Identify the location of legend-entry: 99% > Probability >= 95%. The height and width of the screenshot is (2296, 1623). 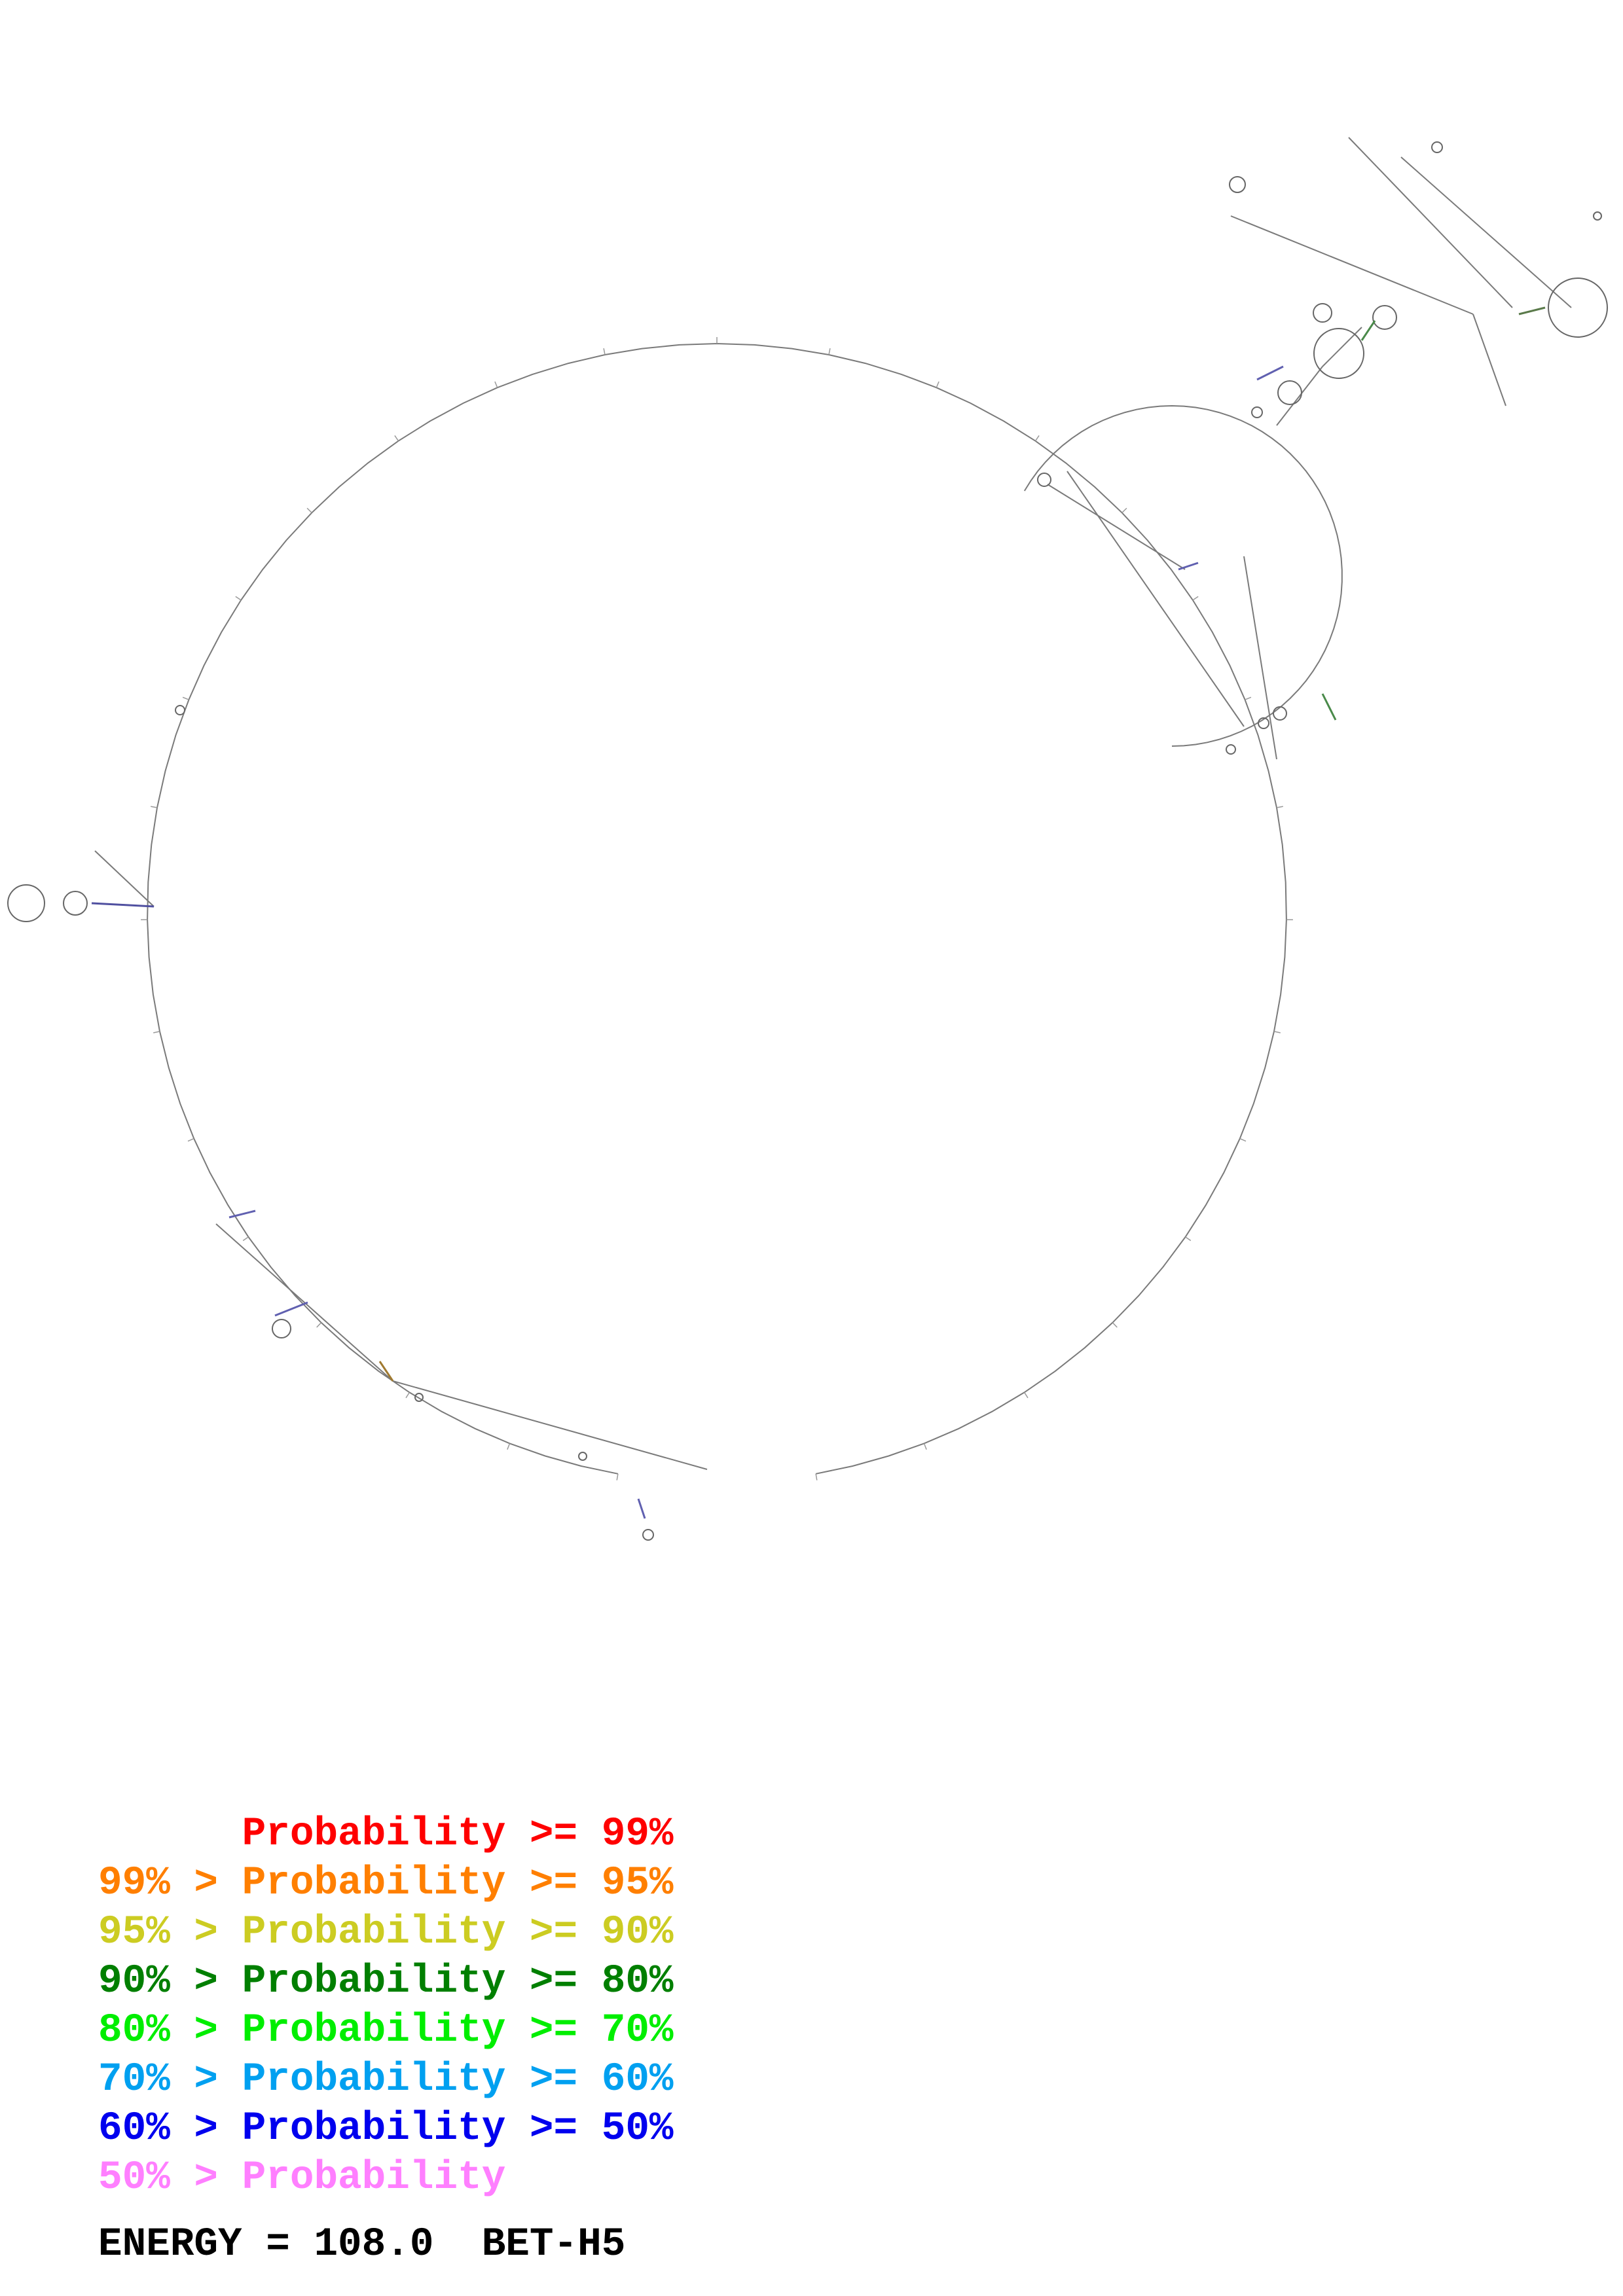
(386, 1883).